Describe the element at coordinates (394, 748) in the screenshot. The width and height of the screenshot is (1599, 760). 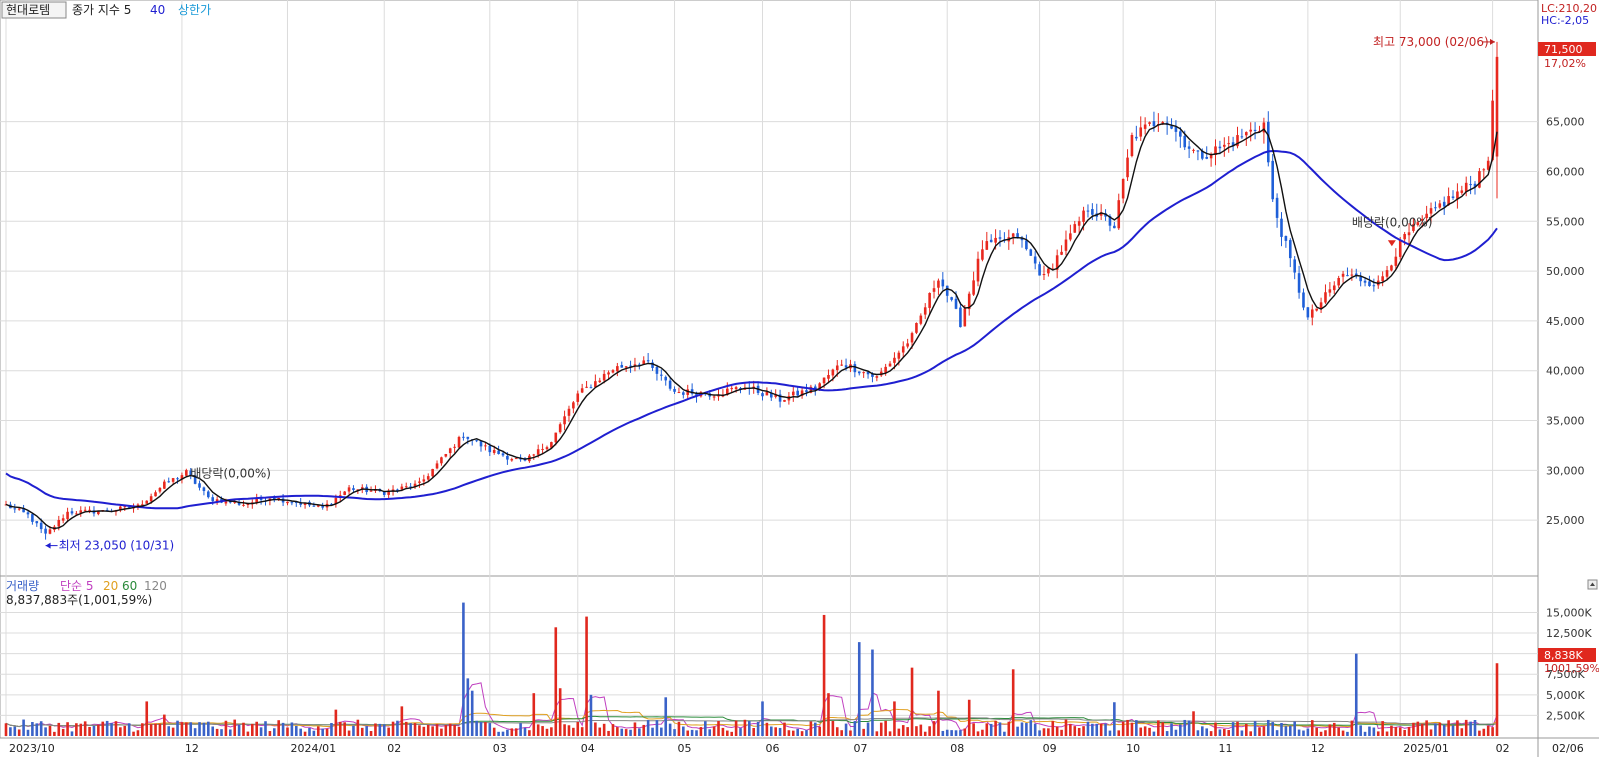
I see `time-tick-label: 02` at that location.